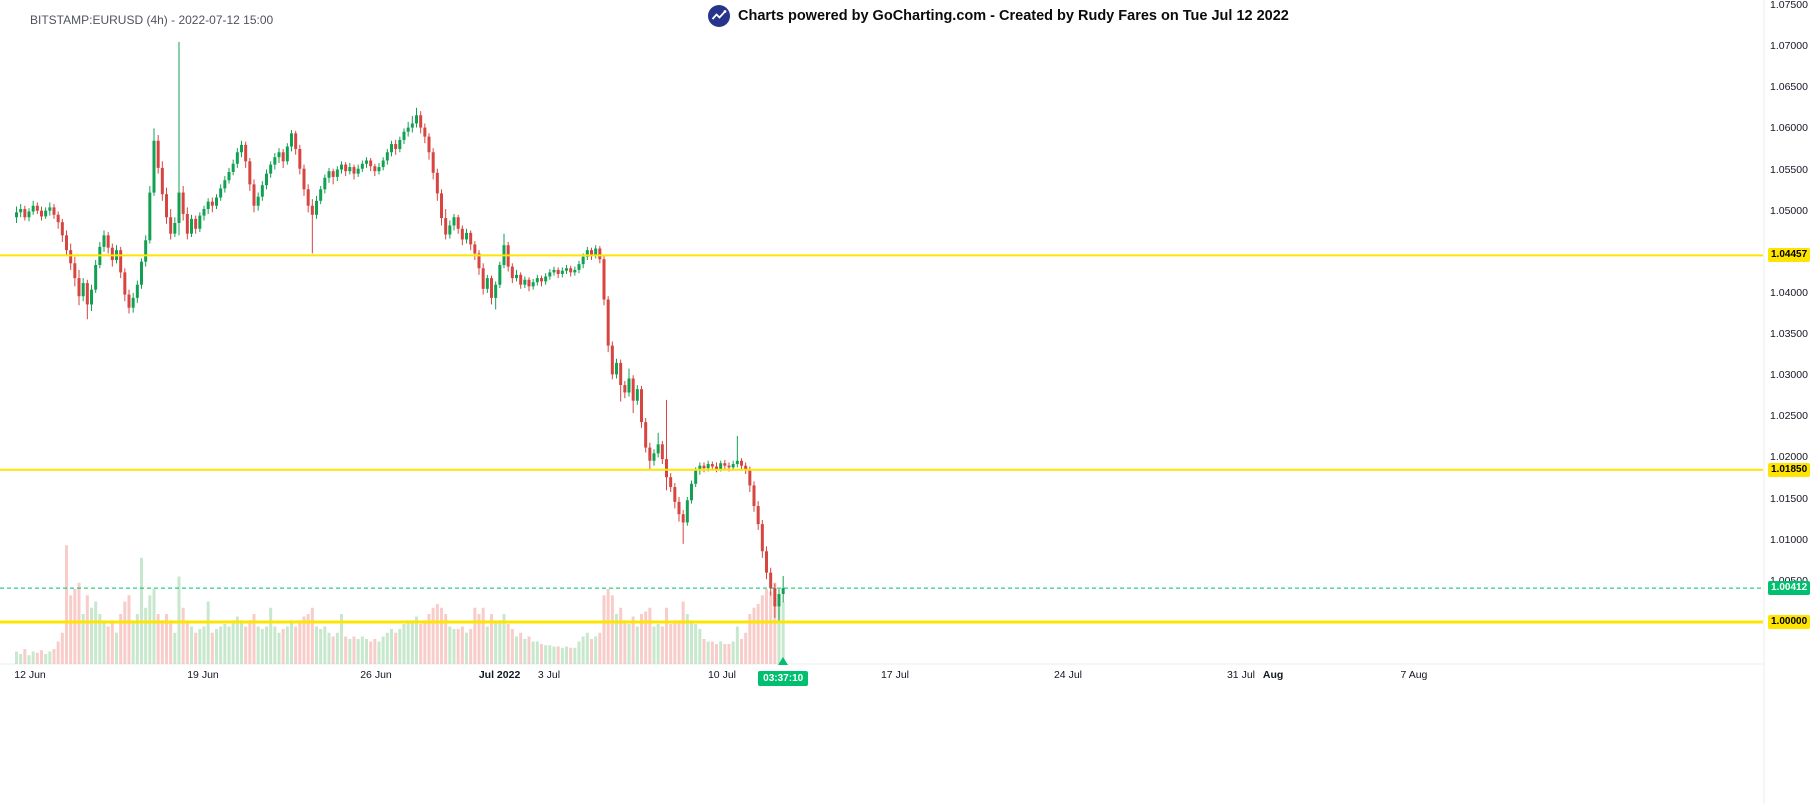 This screenshot has height=804, width=1813. I want to click on time-tick-label: Aug, so click(1273, 675).